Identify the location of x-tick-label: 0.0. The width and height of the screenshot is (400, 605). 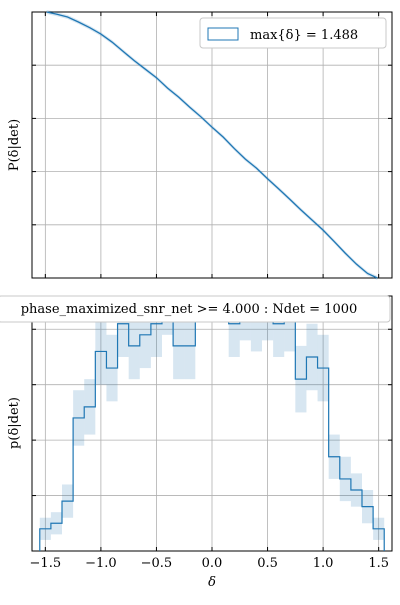
(212, 563).